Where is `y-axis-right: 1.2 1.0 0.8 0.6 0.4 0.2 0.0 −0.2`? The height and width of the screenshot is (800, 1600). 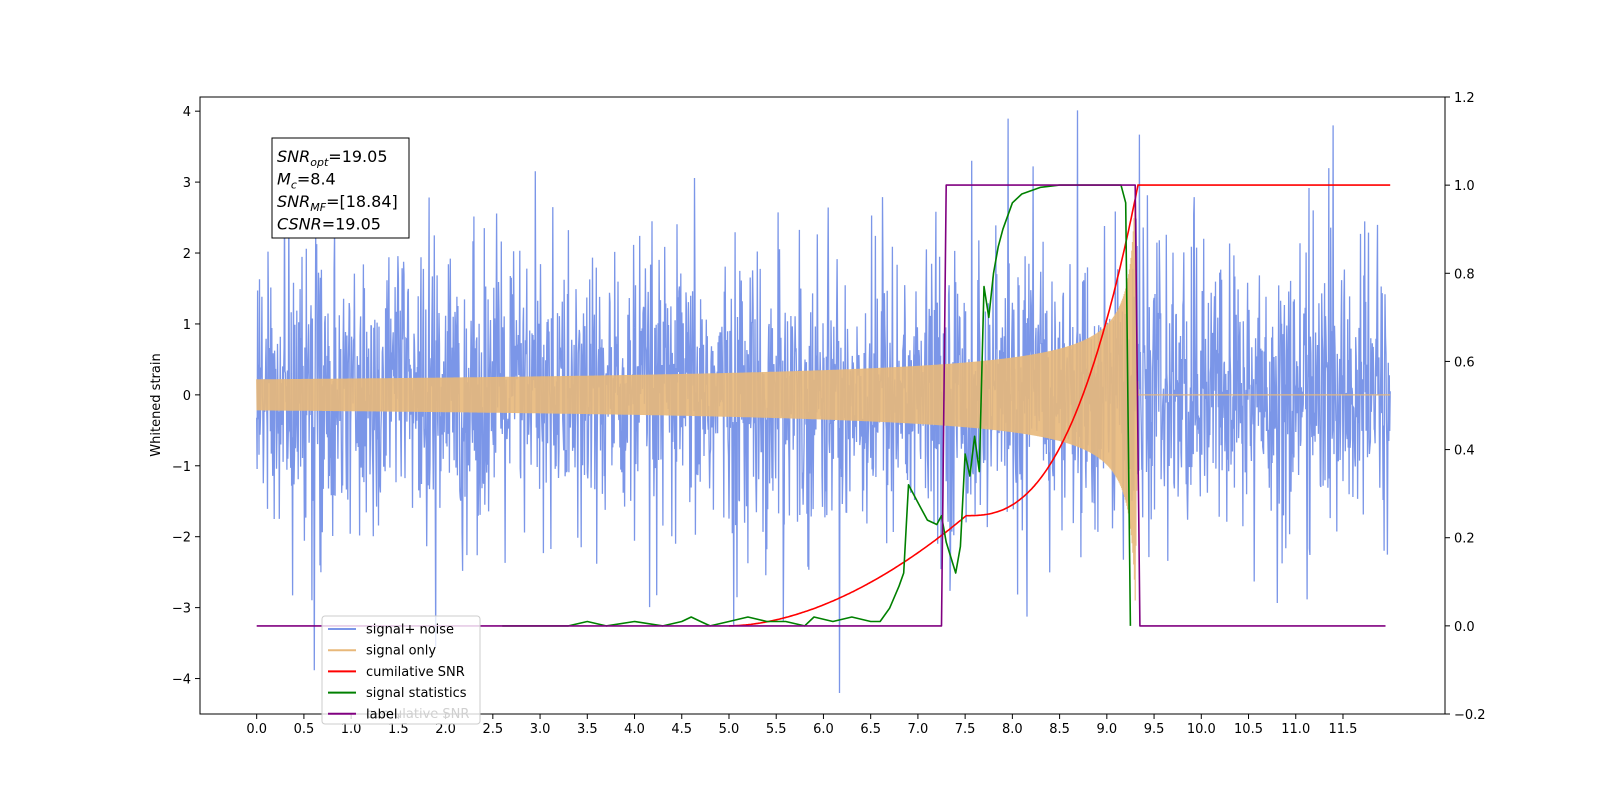
y-axis-right: 1.2 1.0 0.8 0.6 0.4 0.2 0.0 −0.2 is located at coordinates (1465, 407).